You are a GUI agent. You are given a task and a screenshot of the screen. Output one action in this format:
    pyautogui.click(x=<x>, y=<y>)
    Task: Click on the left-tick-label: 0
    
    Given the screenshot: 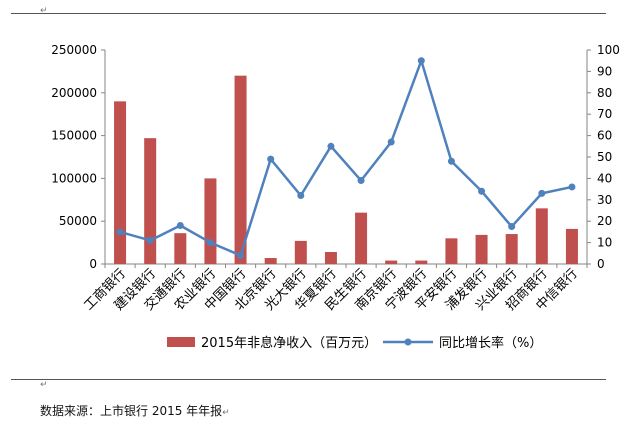 What is the action you would take?
    pyautogui.click(x=93, y=264)
    